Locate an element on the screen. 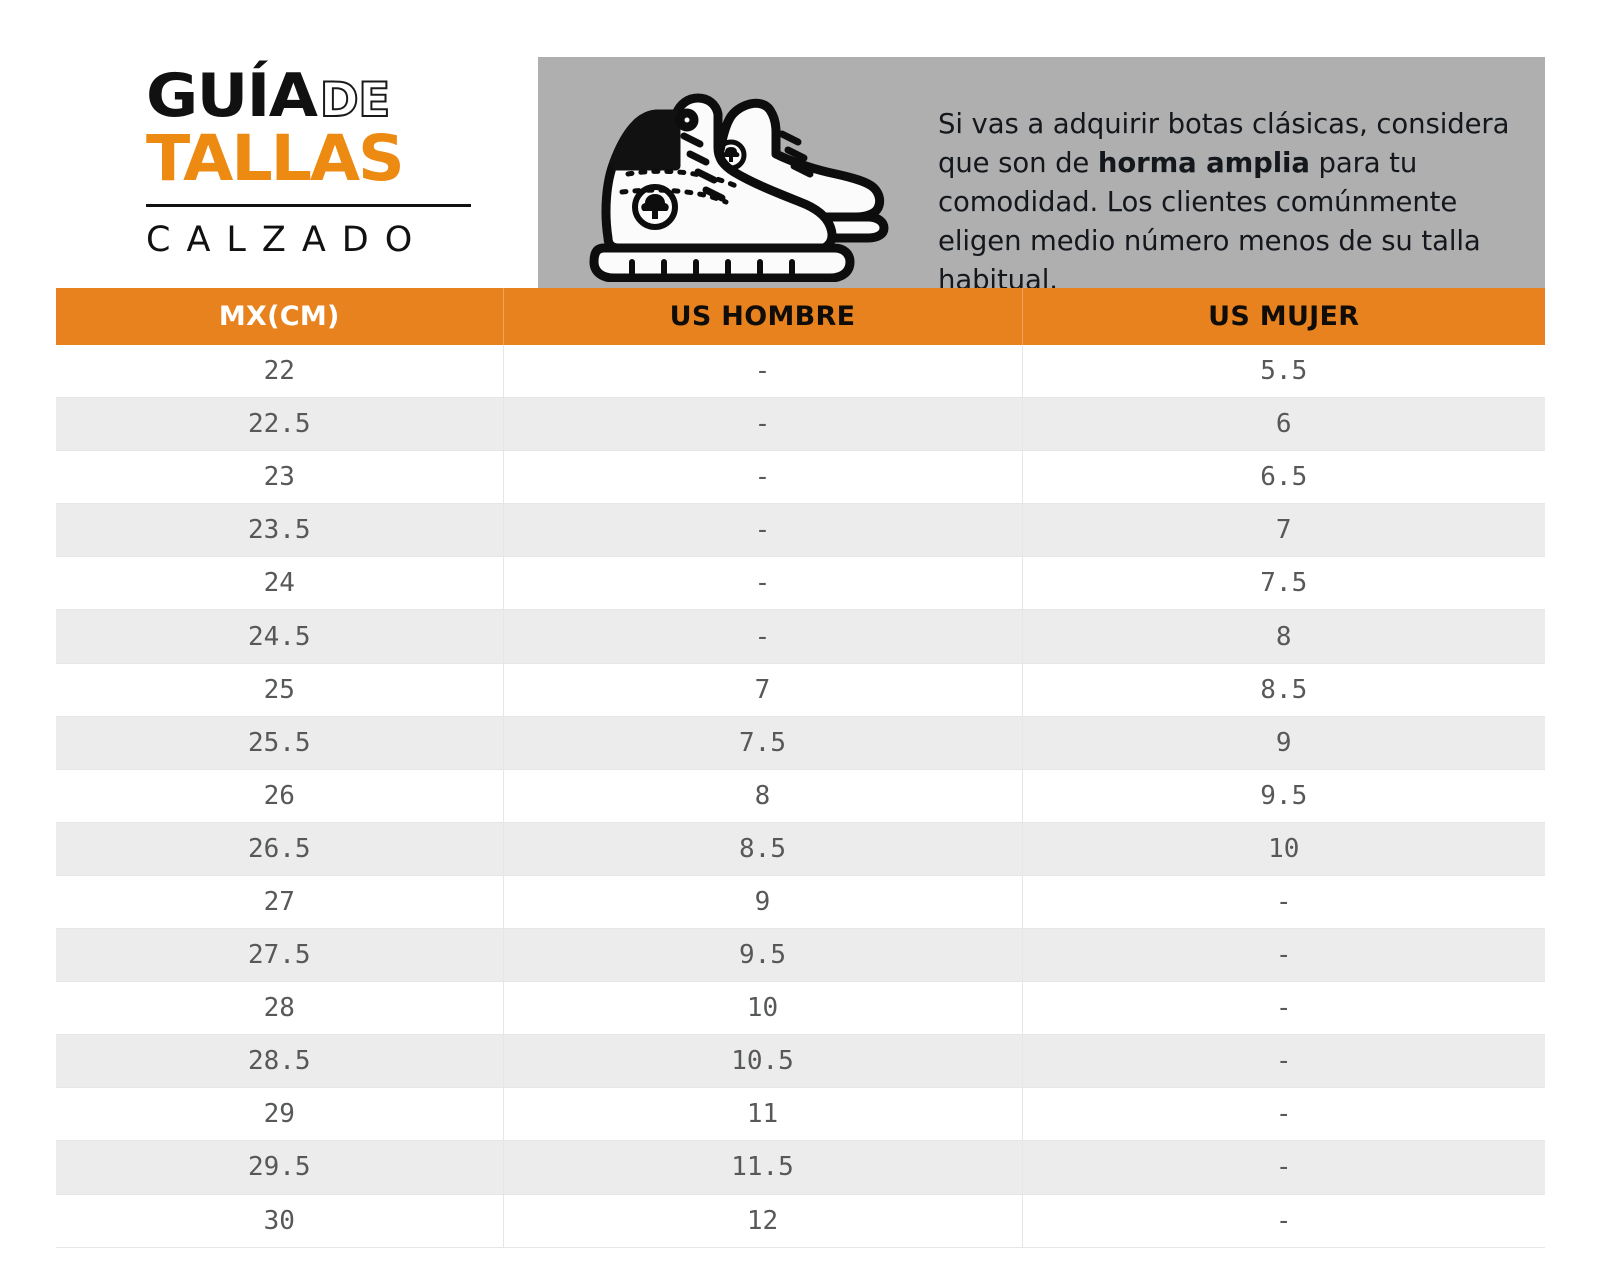 This screenshot has height=1280, width=1600. cell-mx: 22.5 is located at coordinates (280, 424).